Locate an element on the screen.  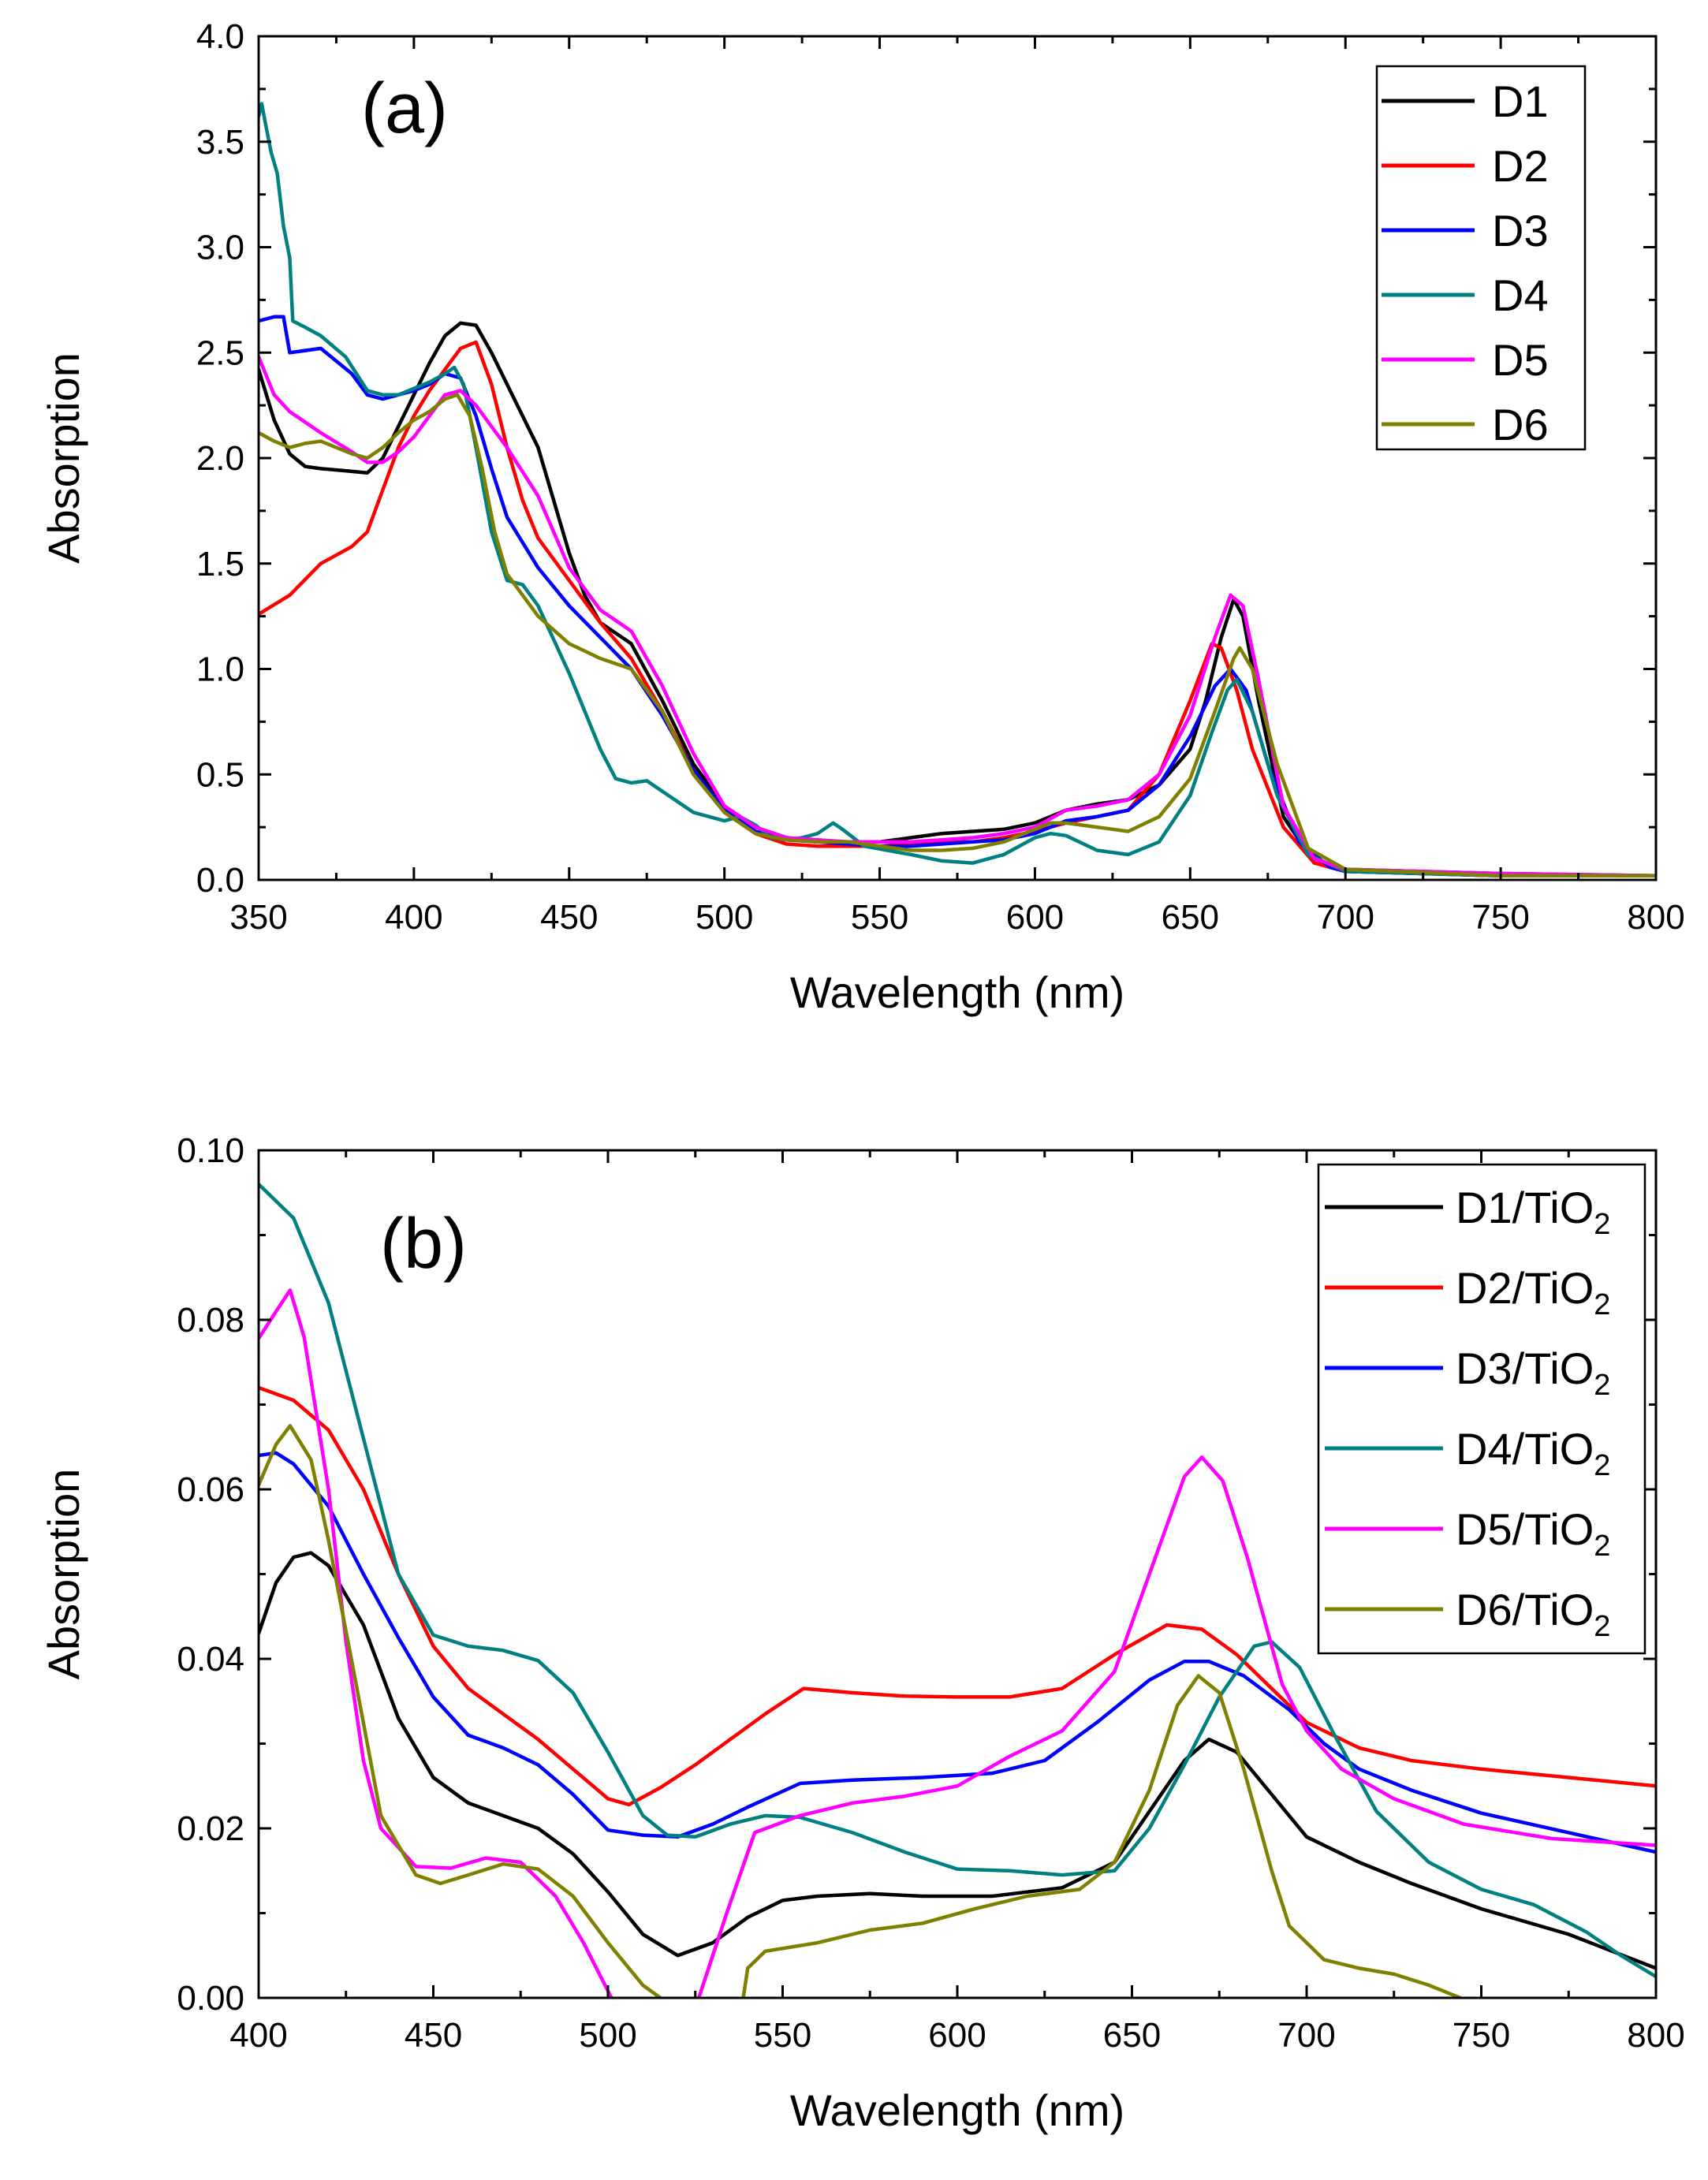
y-tick-label: 0.02 is located at coordinates (210, 1828).